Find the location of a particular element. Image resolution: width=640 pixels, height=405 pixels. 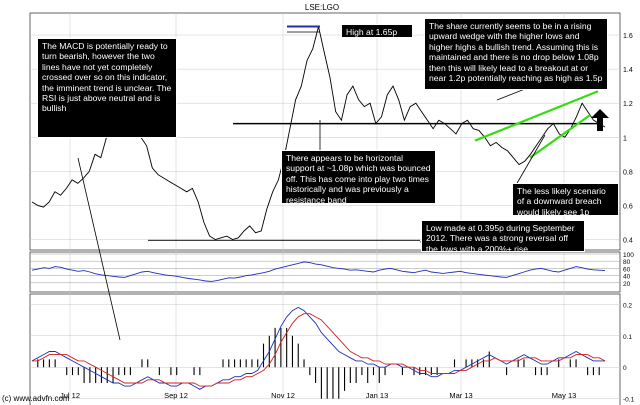

price-tick-label: 0.6 is located at coordinates (628, 206).